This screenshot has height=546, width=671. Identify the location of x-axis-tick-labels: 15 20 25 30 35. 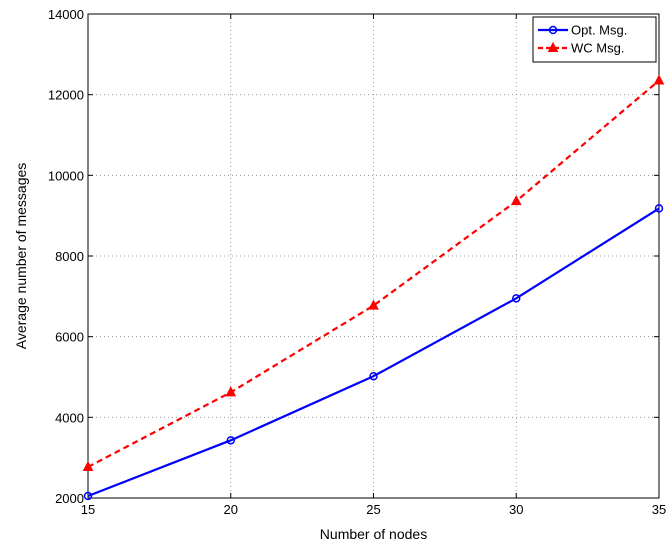
(373, 509).